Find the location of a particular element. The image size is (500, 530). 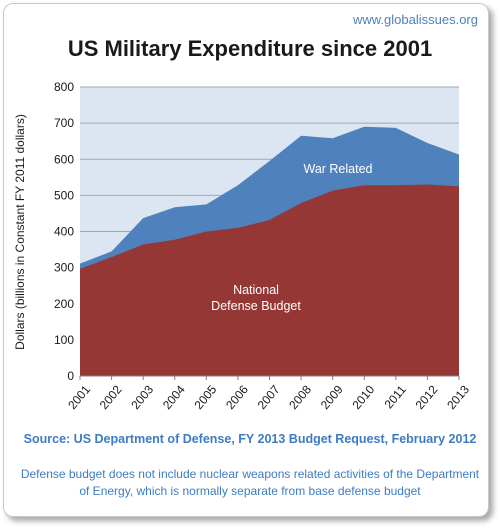

x-tick-label: 2005 is located at coordinates (205, 397).